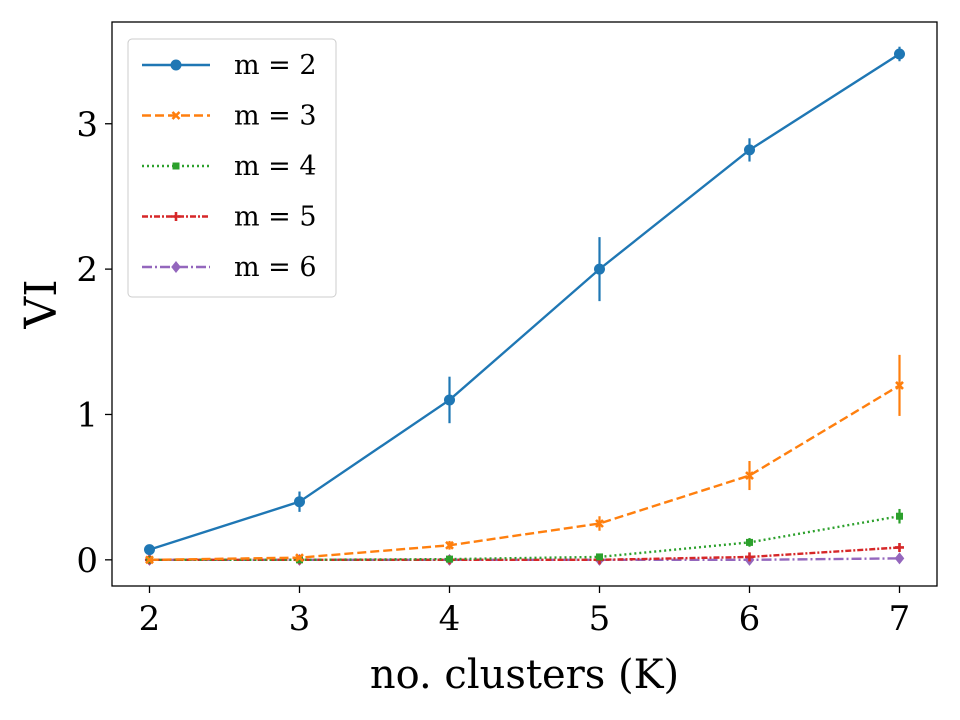 Image resolution: width=960 pixels, height=720 pixels. Describe the element at coordinates (275, 65) in the screenshot. I see `legend-label: m = 2` at that location.